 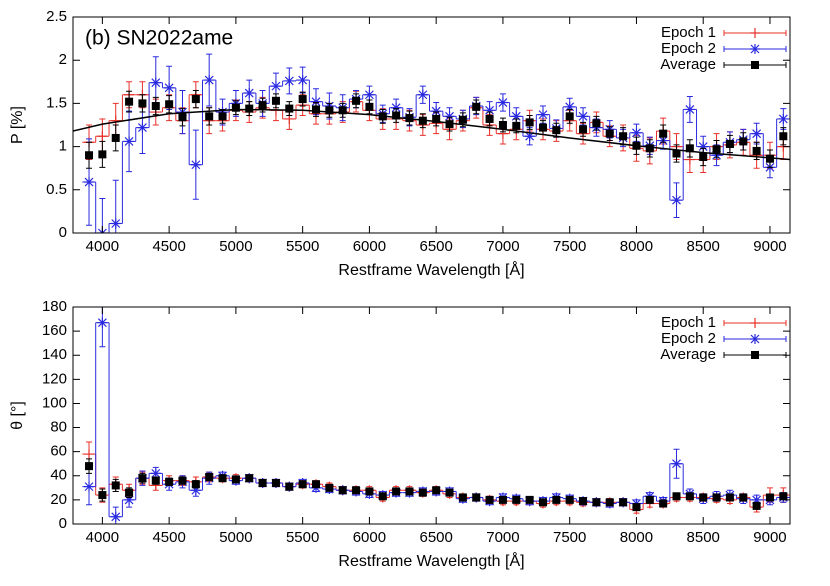 What do you see at coordinates (636, 246) in the screenshot?
I see `x-tick-label: 8000` at bounding box center [636, 246].